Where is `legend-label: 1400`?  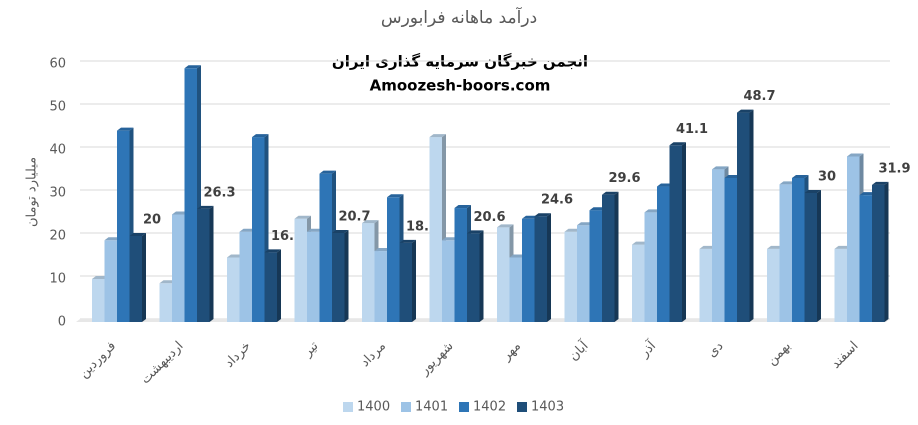
legend-label: 1400 is located at coordinates (373, 407).